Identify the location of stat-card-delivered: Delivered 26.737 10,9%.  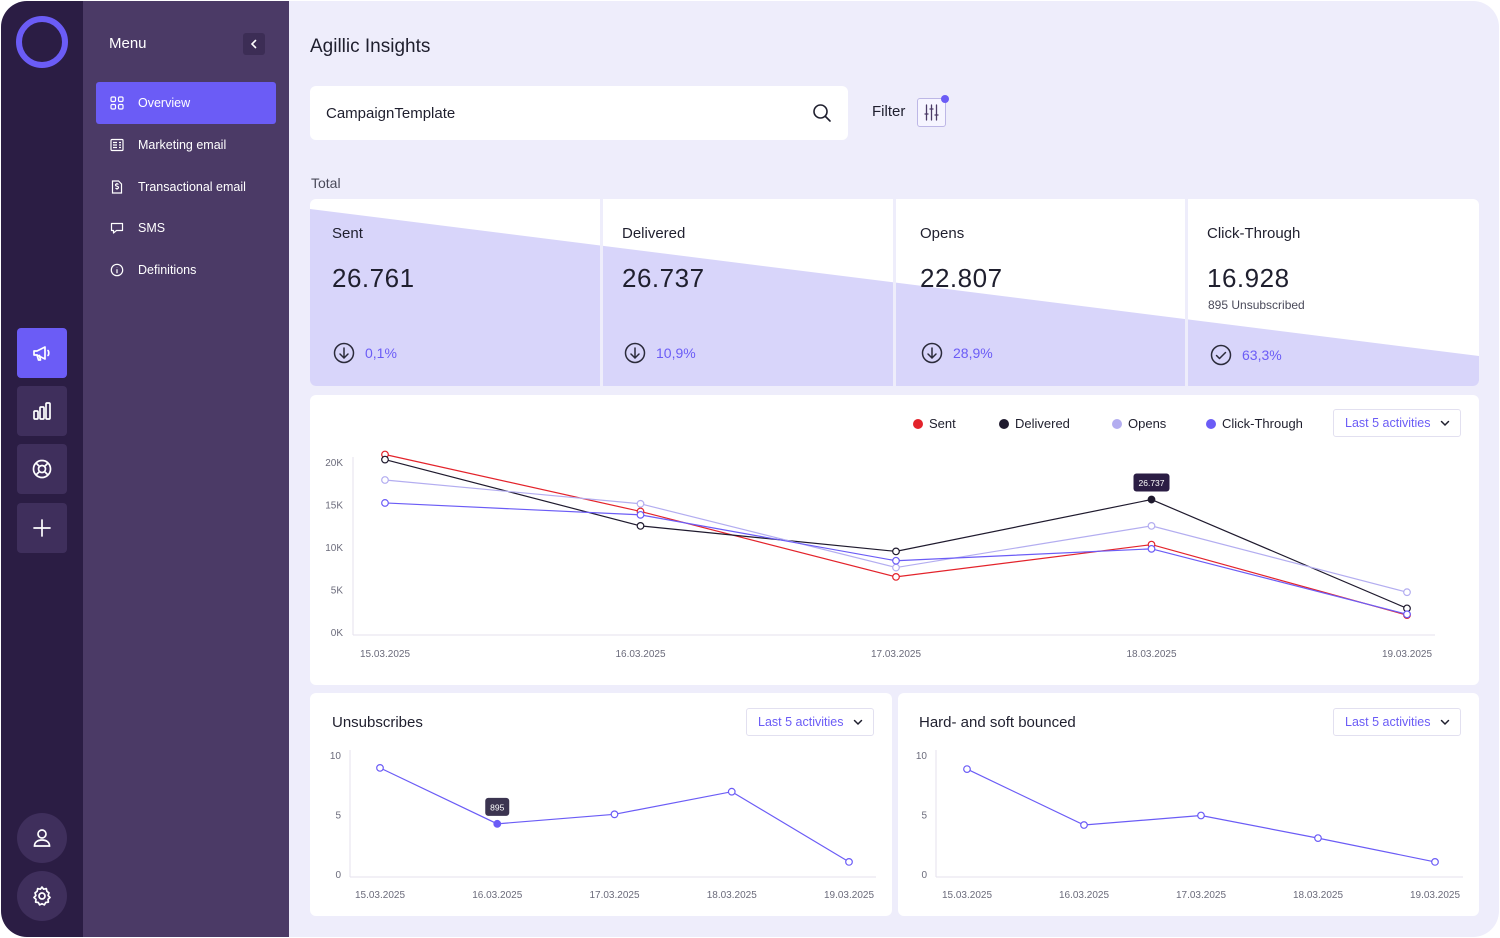
(748, 292).